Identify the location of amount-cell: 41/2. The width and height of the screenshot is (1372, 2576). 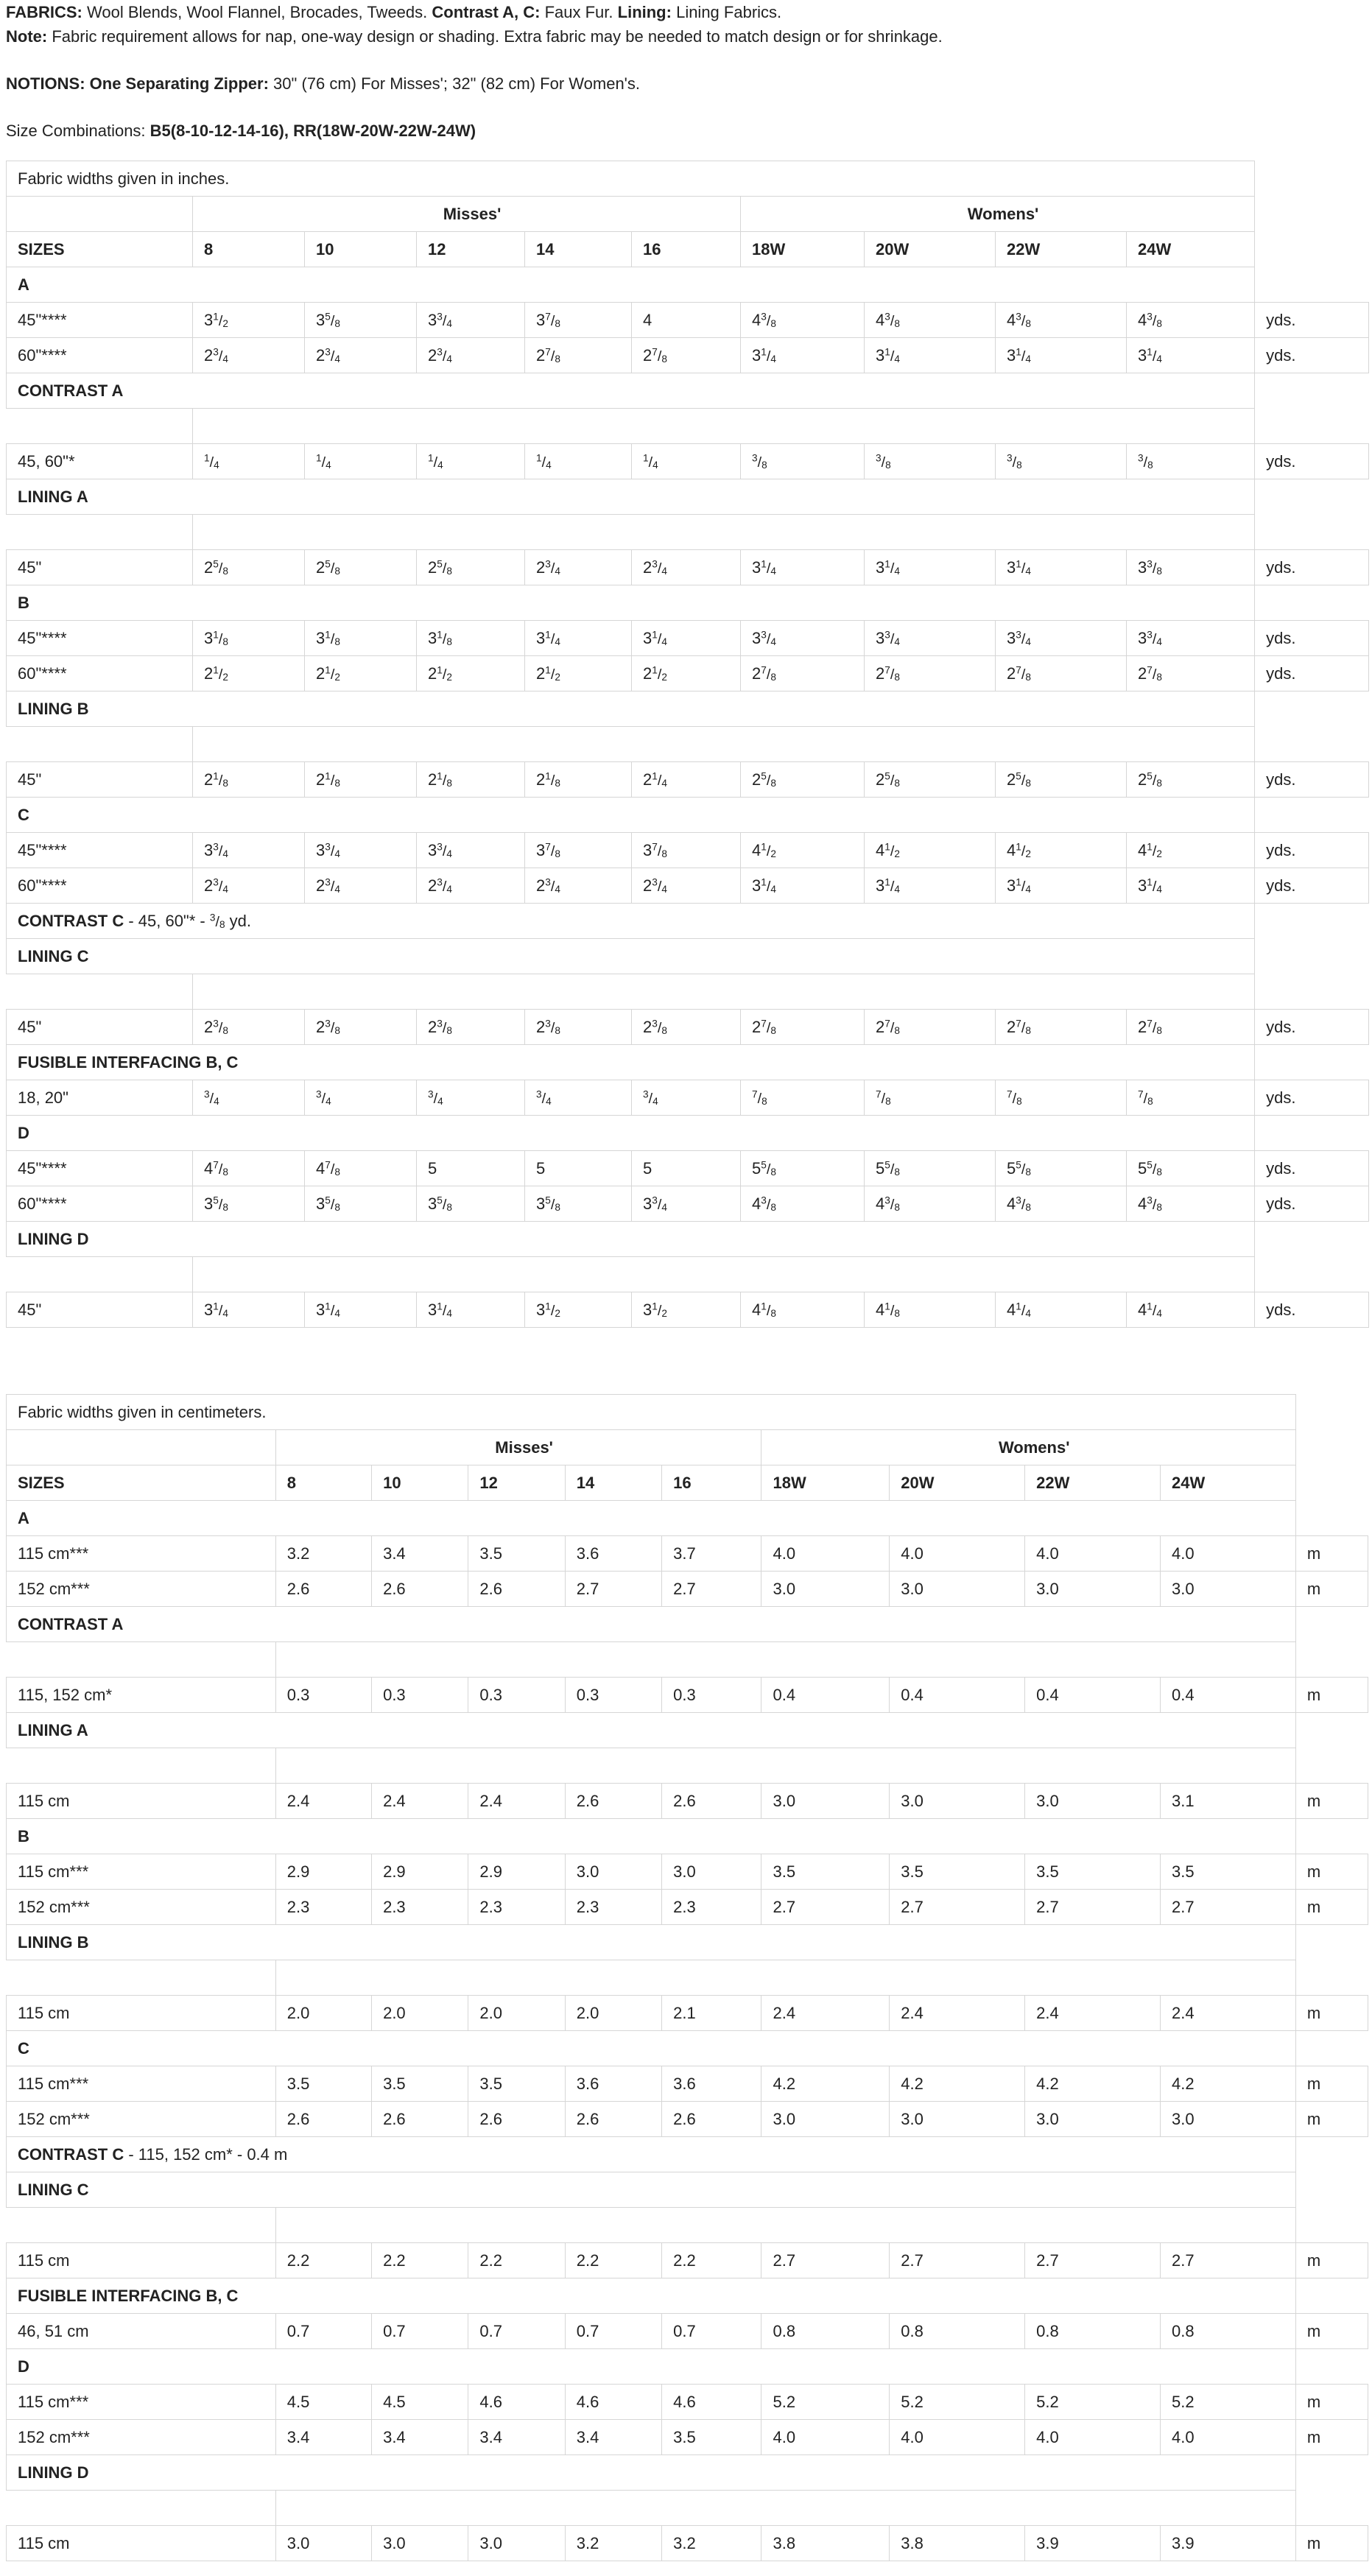
(1191, 850).